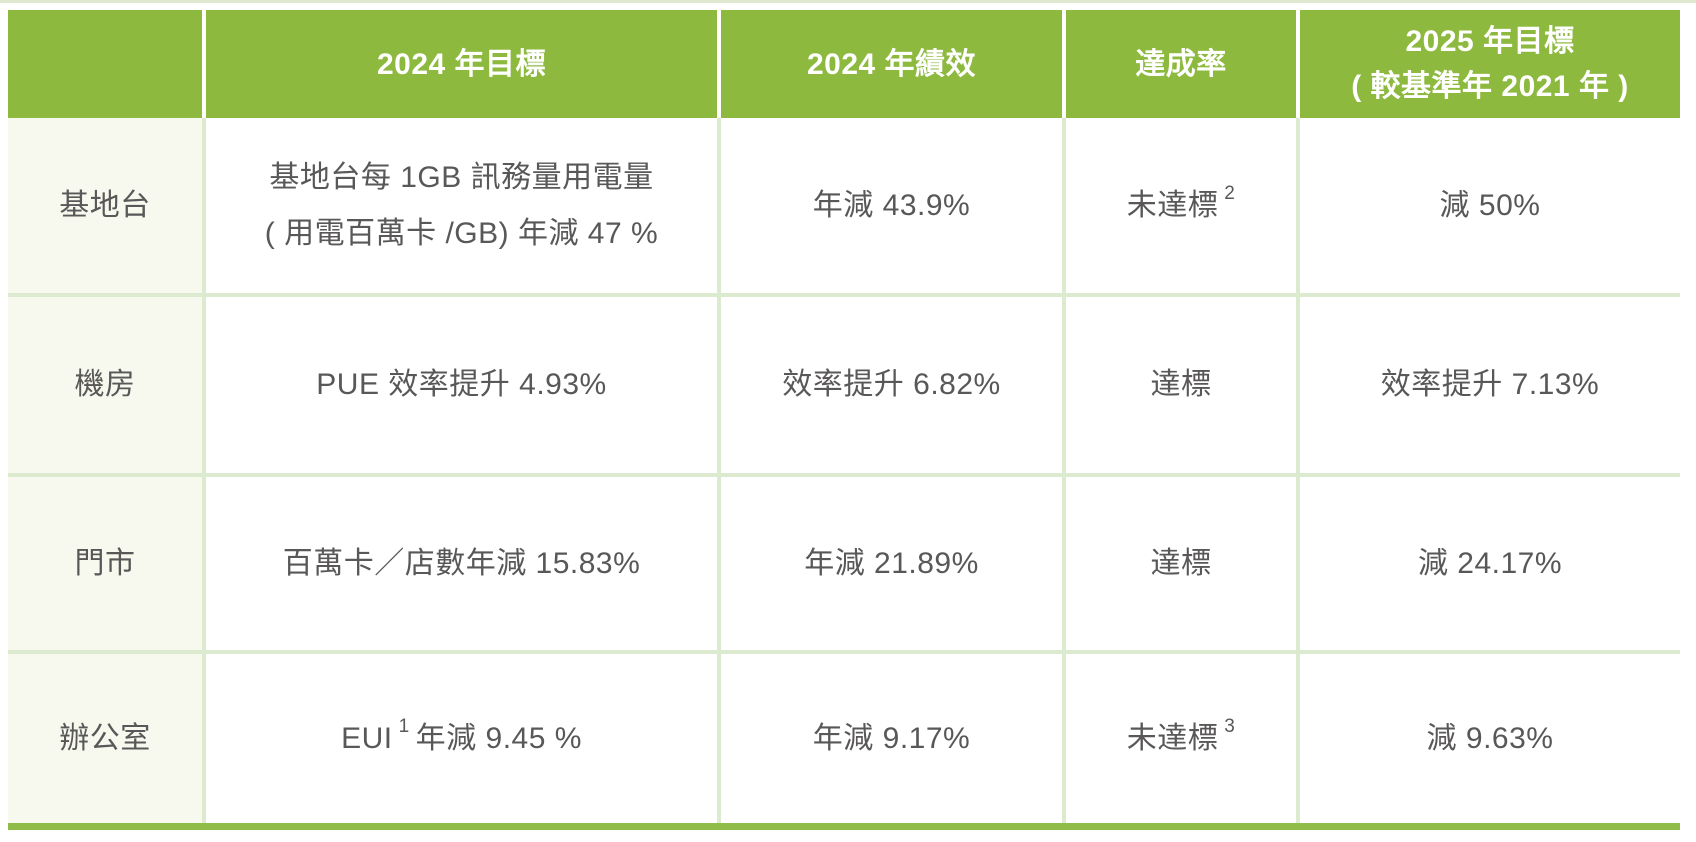 The height and width of the screenshot is (842, 1696). Describe the element at coordinates (1490, 738) in the screenshot. I see `row-office-target-2025: 減 9.63%` at that location.